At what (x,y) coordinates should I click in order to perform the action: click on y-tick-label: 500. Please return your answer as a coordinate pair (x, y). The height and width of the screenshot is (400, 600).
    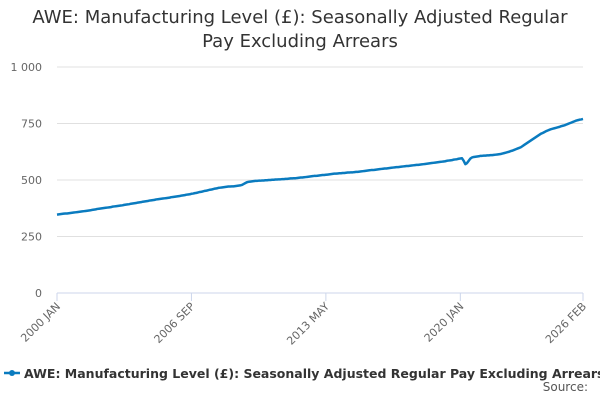
    Looking at the image, I should click on (31, 180).